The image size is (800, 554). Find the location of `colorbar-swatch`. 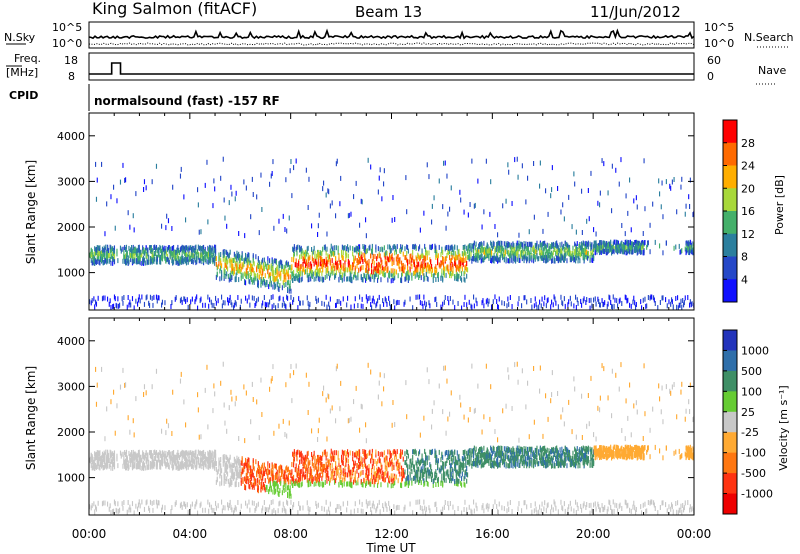

colorbar-swatch is located at coordinates (730, 223).